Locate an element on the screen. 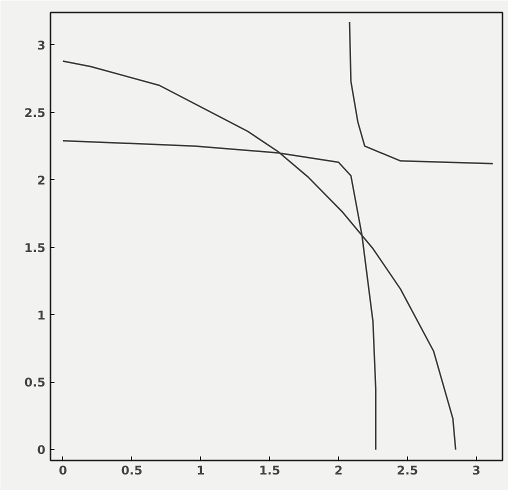  x-tick-label: 1.5 is located at coordinates (269, 471).